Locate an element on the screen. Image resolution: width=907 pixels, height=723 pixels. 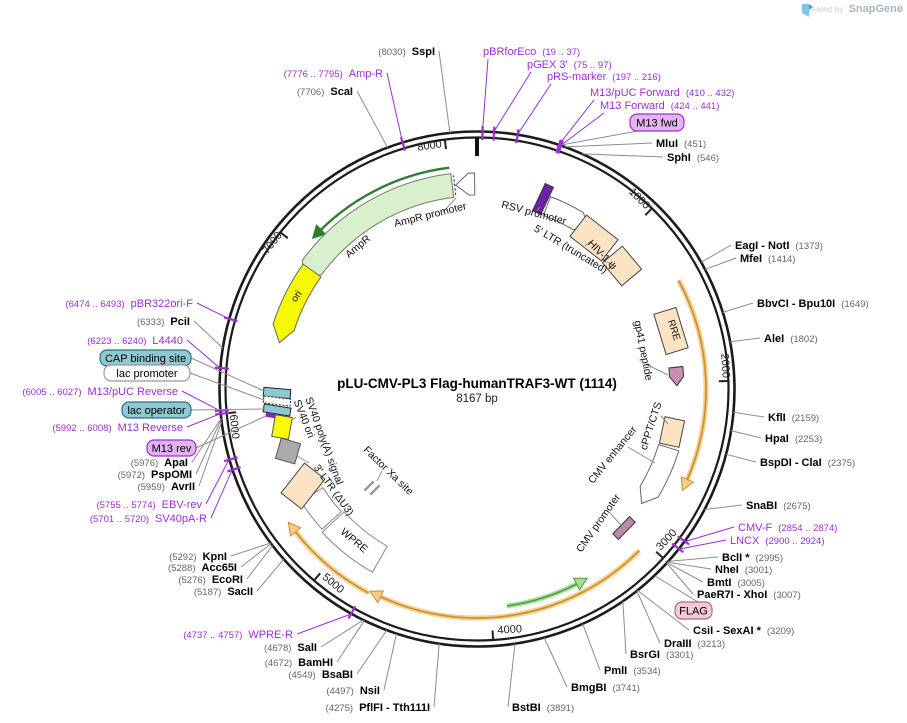
enzyme-leader-BmtI is located at coordinates (685, 572).